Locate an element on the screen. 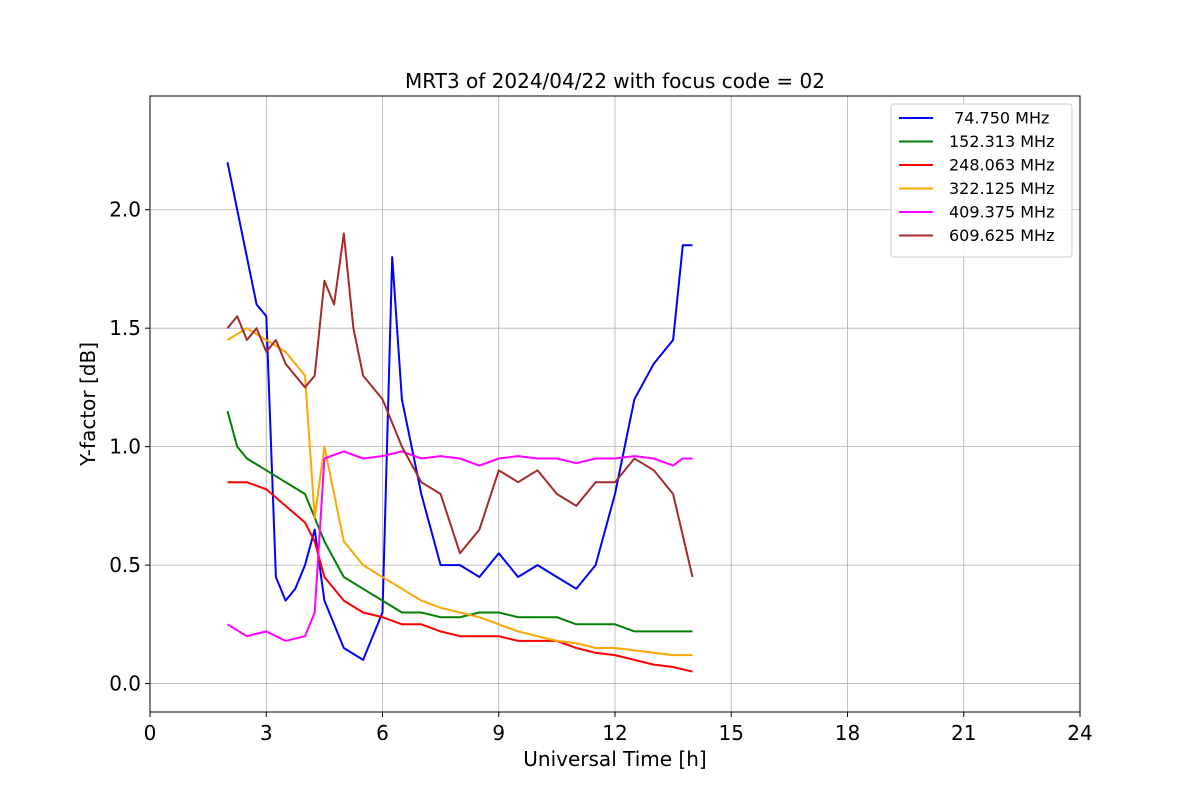 The image size is (1200, 800). legend-label: 248.063 MHz is located at coordinates (1001, 165).